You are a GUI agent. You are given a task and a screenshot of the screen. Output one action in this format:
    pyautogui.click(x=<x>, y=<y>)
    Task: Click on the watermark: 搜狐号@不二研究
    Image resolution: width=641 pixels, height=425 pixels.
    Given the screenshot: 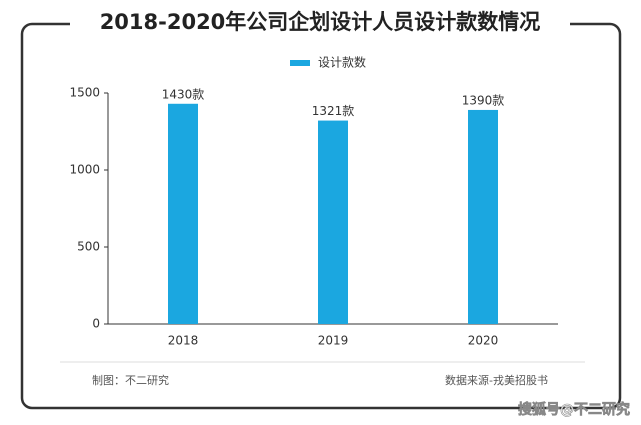 What is the action you would take?
    pyautogui.click(x=574, y=409)
    